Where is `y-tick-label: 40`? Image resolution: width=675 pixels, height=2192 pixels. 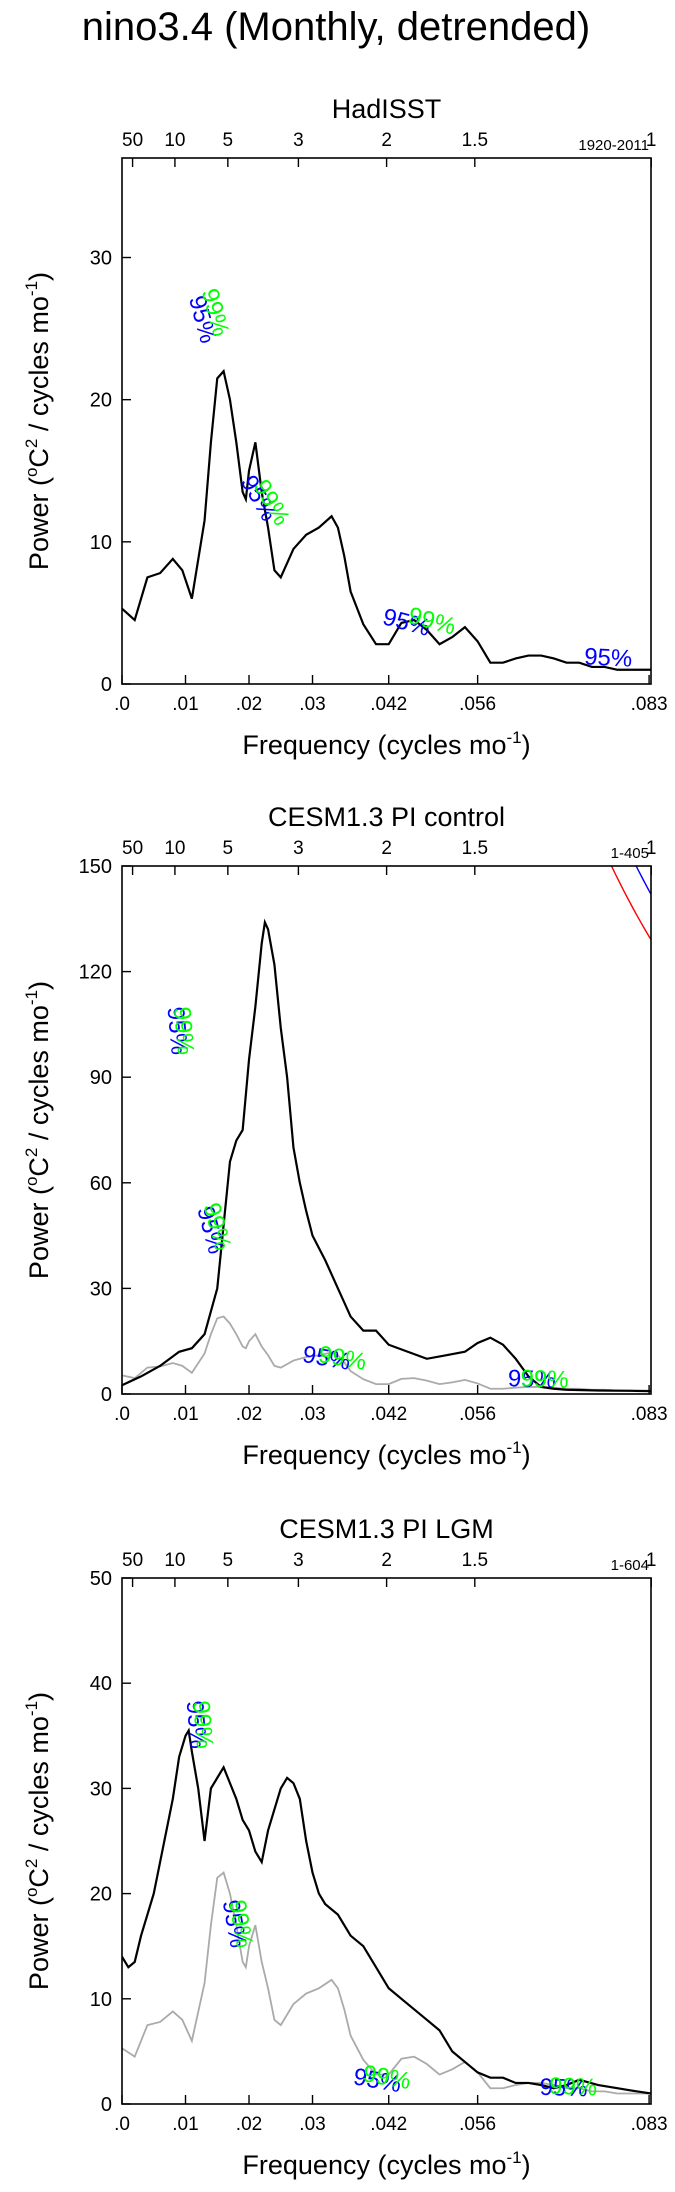 y-tick-label: 40 is located at coordinates (101, 1684).